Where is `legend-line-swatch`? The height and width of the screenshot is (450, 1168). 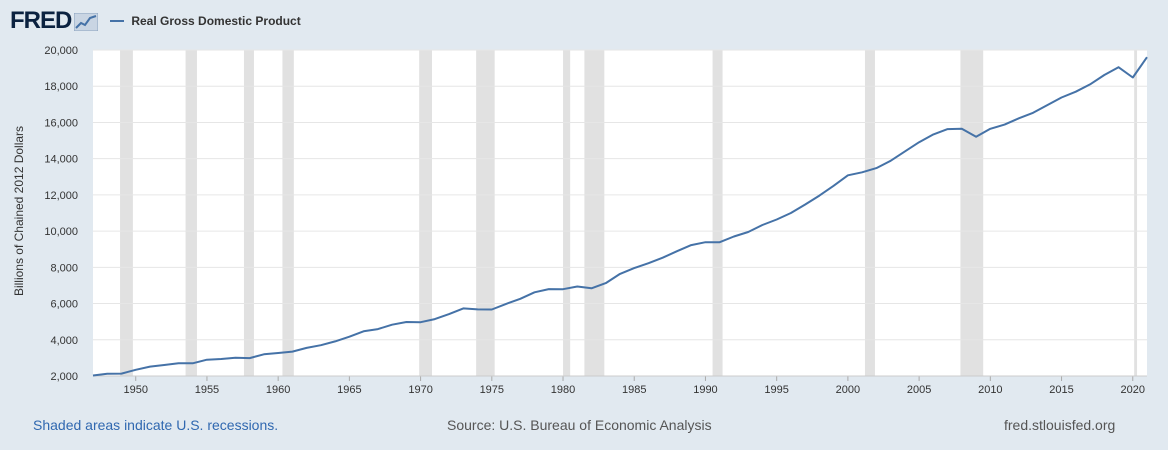 legend-line-swatch is located at coordinates (117, 21).